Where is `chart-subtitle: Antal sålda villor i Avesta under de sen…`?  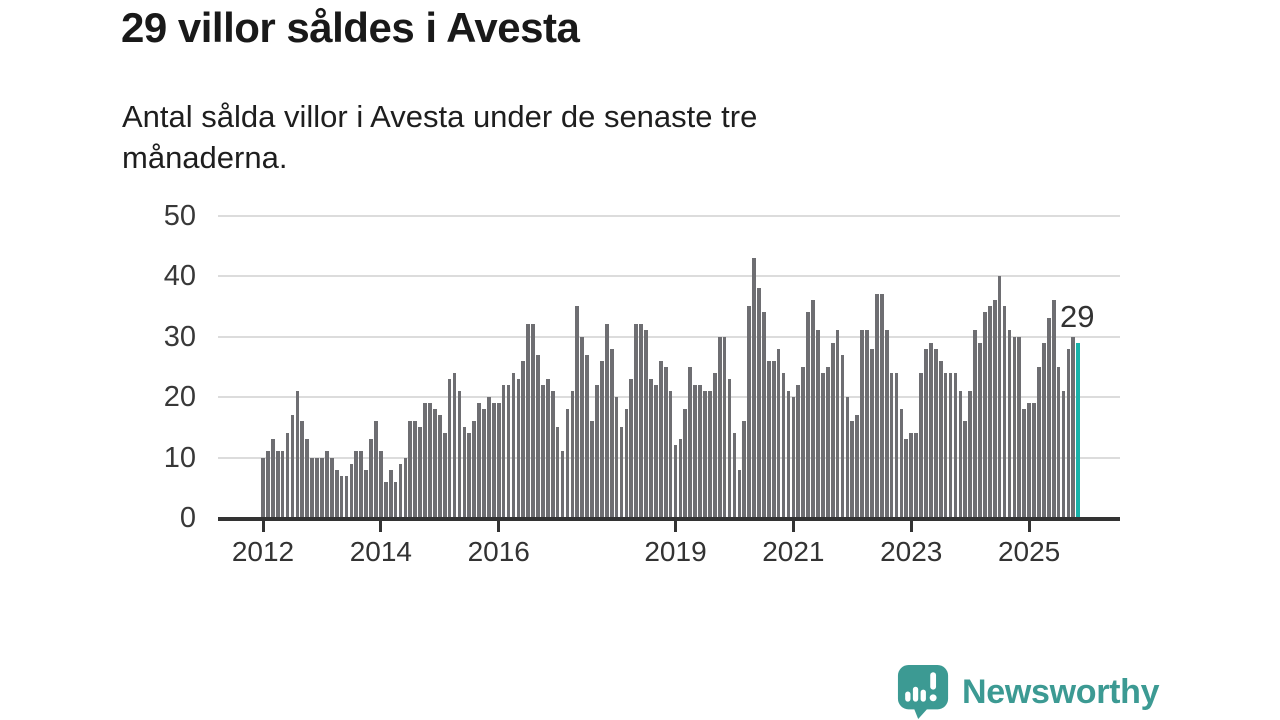 chart-subtitle: Antal sålda villor i Avesta under de sen… is located at coordinates (440, 137).